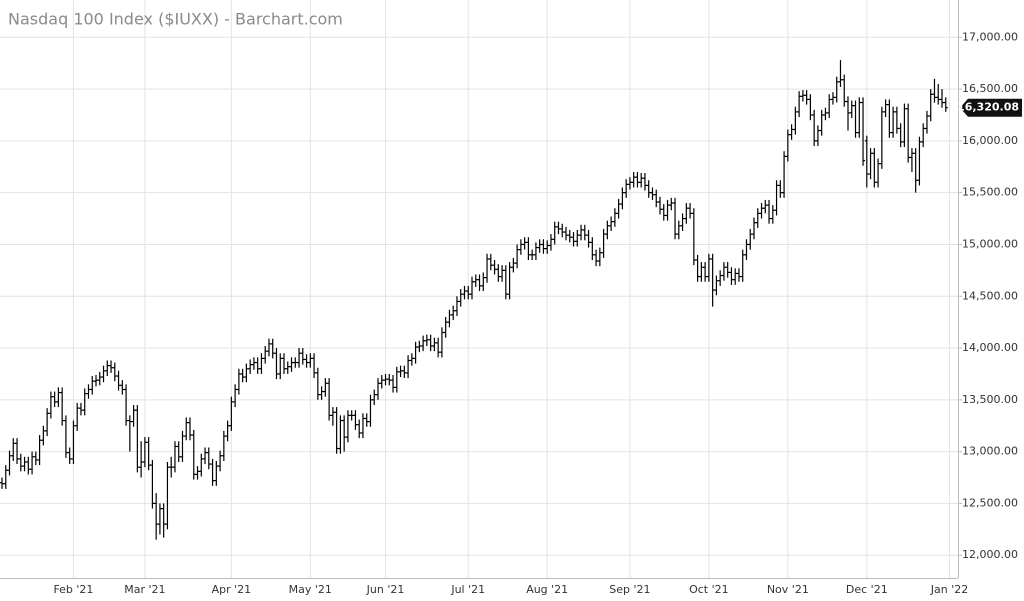 Image resolution: width=1024 pixels, height=601 pixels. Describe the element at coordinates (629, 589) in the screenshot. I see `x-tick-label: Sep '21` at that location.